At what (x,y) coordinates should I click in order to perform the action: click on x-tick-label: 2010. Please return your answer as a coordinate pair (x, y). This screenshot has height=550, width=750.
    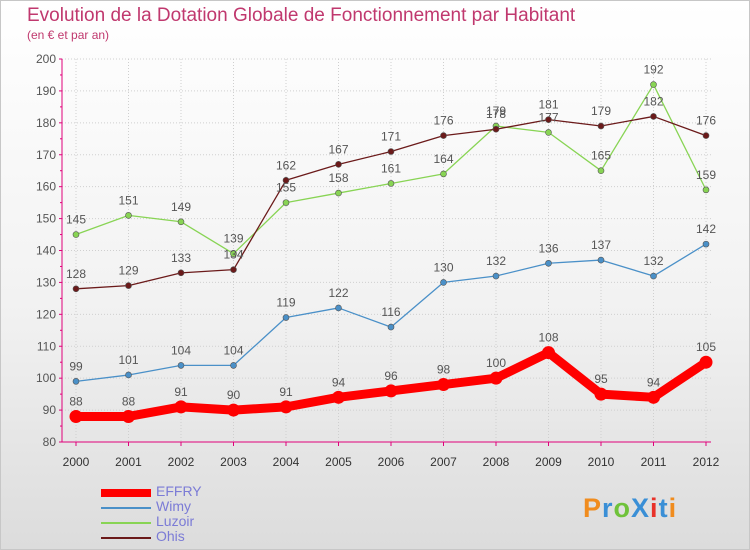
    Looking at the image, I should click on (601, 462).